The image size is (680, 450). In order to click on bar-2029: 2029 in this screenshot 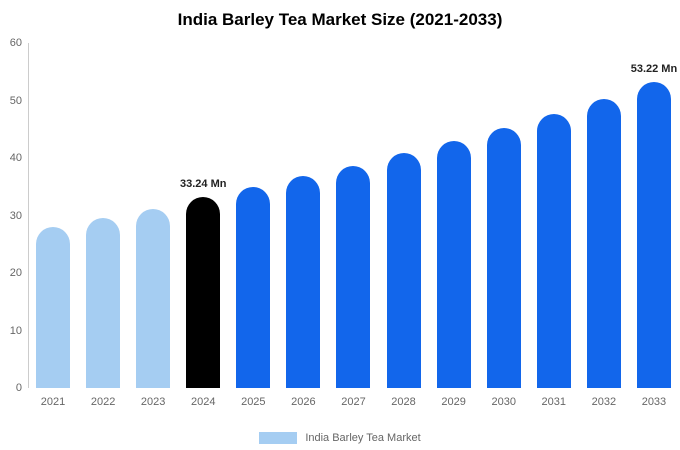, I will do `click(453, 225)`.